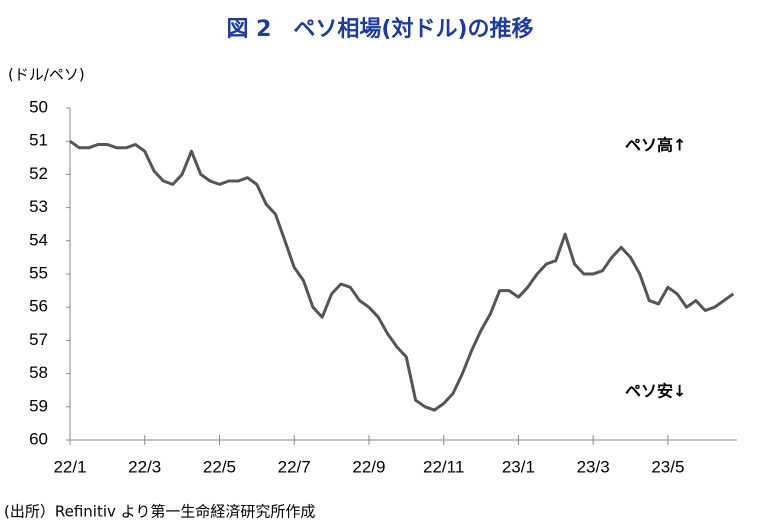  I want to click on x-tick-label: 22/5, so click(219, 466).